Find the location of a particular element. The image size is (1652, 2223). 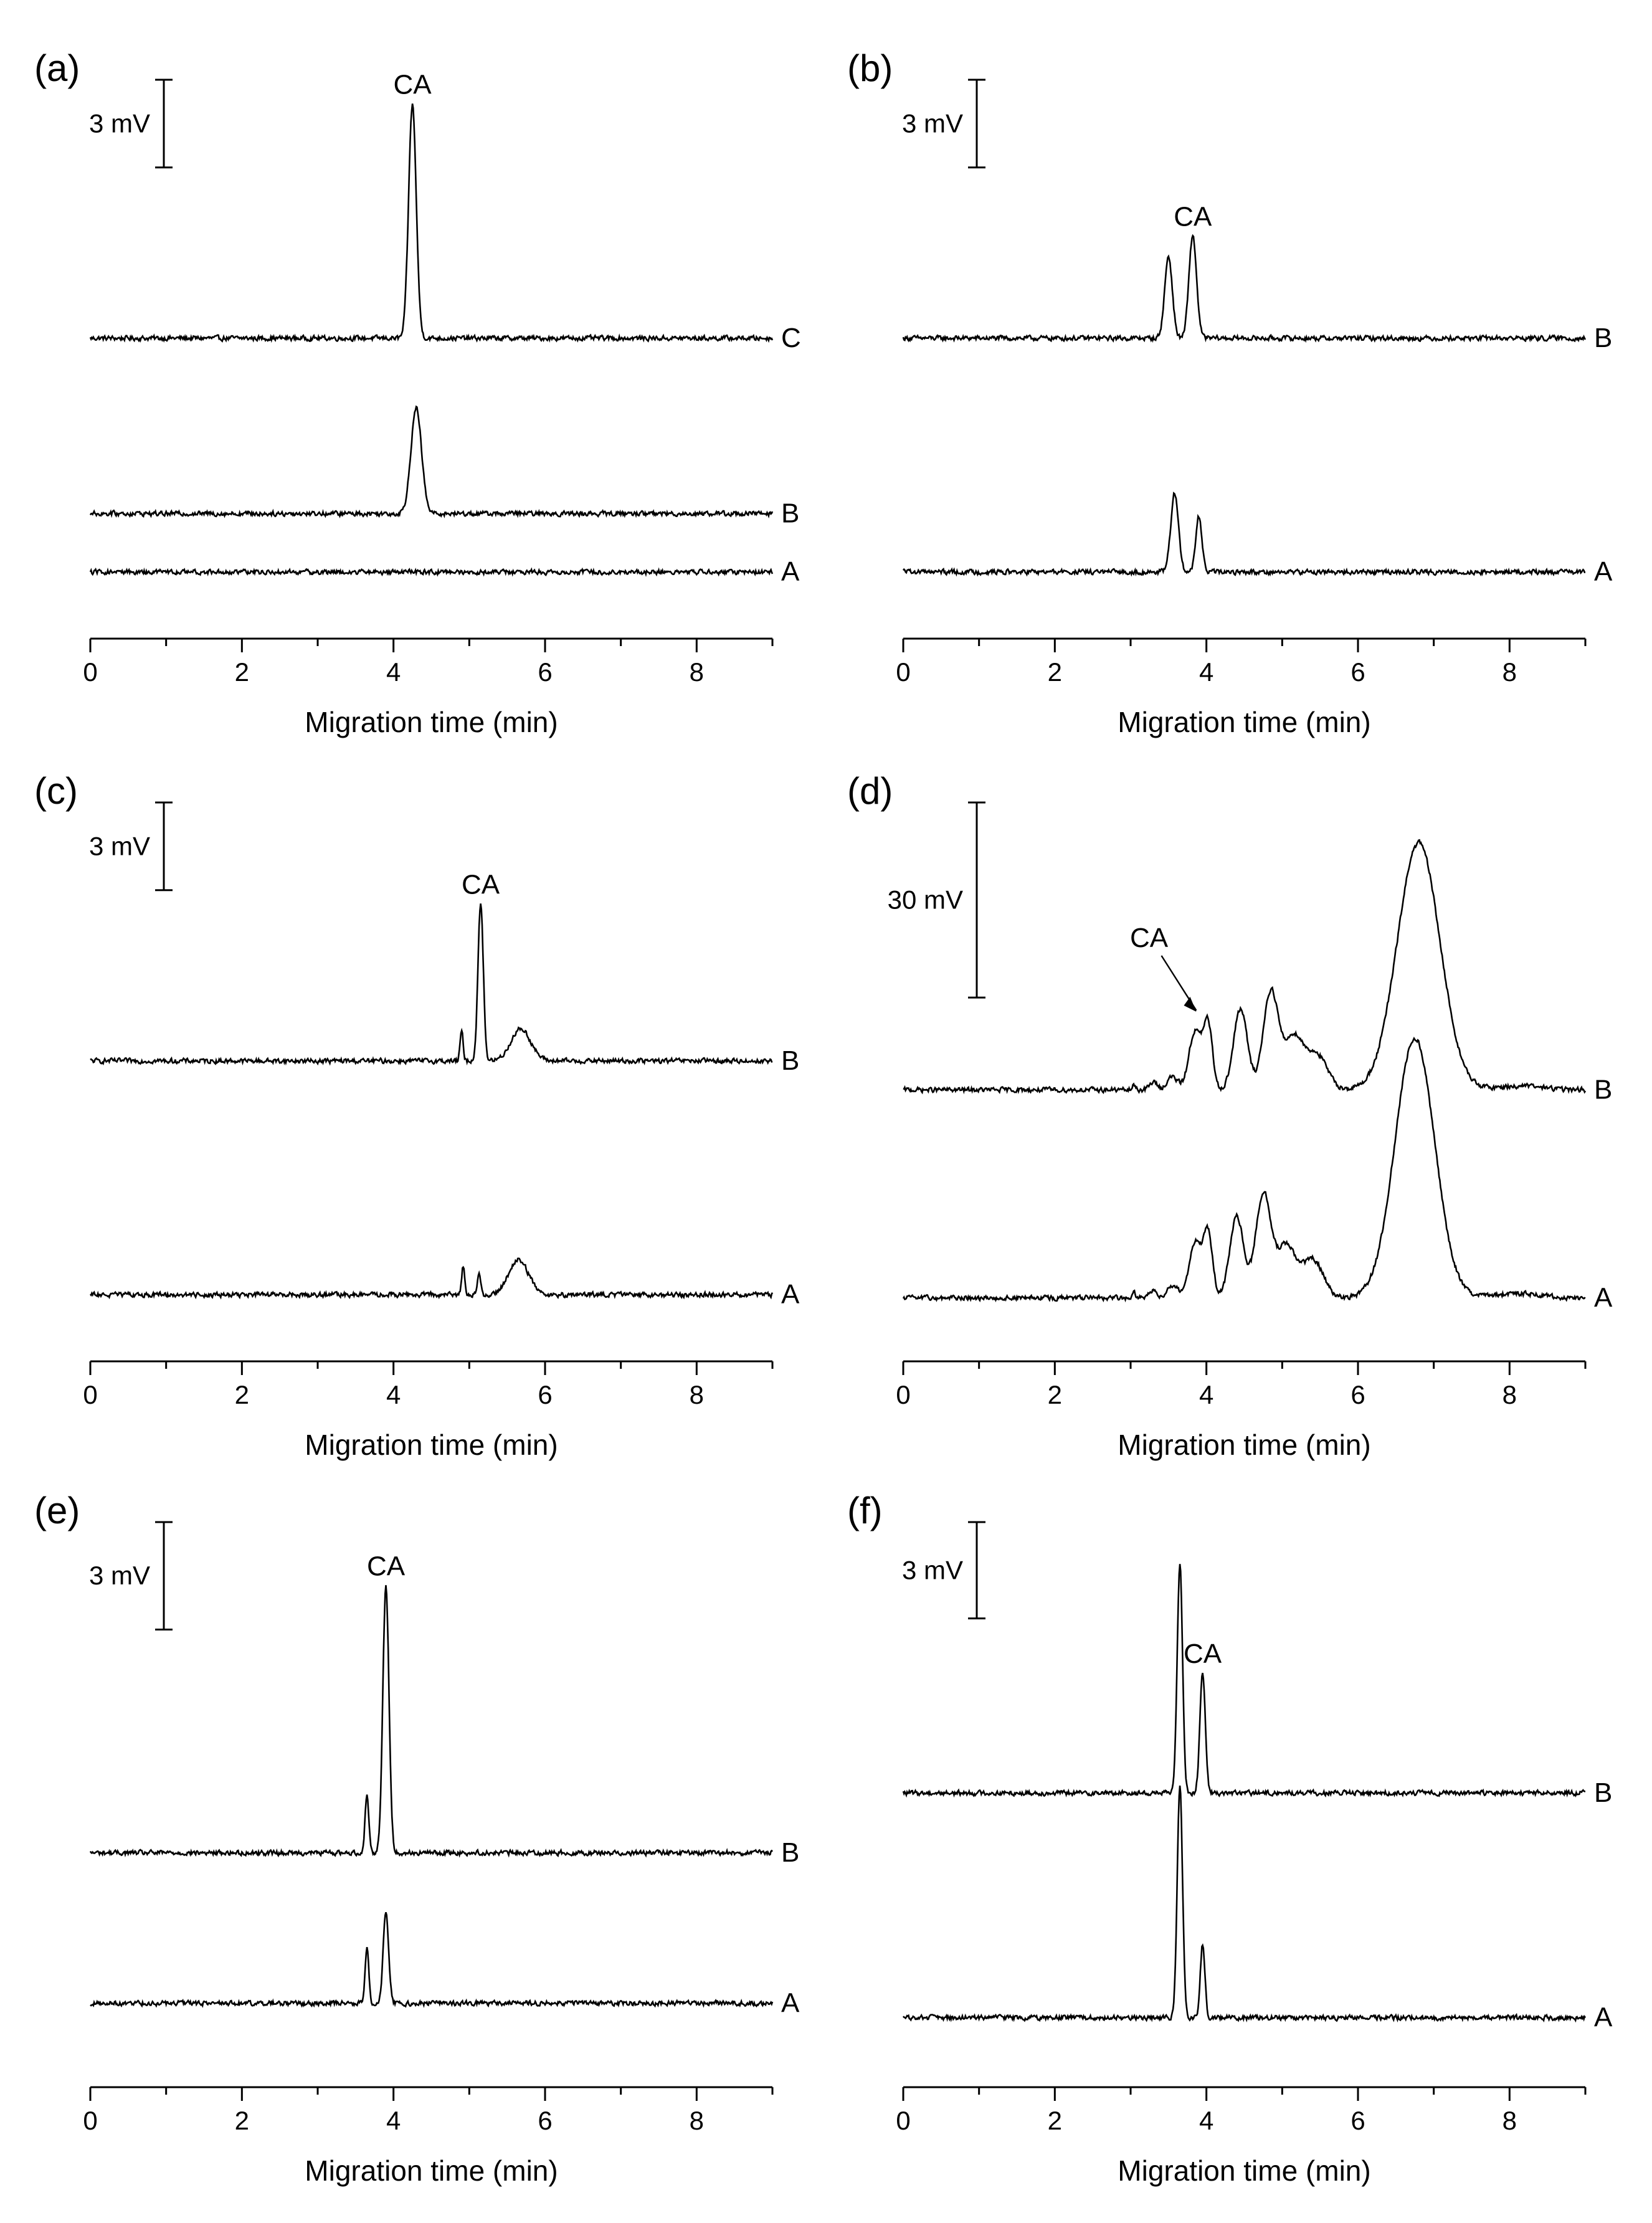

trace-label: C is located at coordinates (791, 338).